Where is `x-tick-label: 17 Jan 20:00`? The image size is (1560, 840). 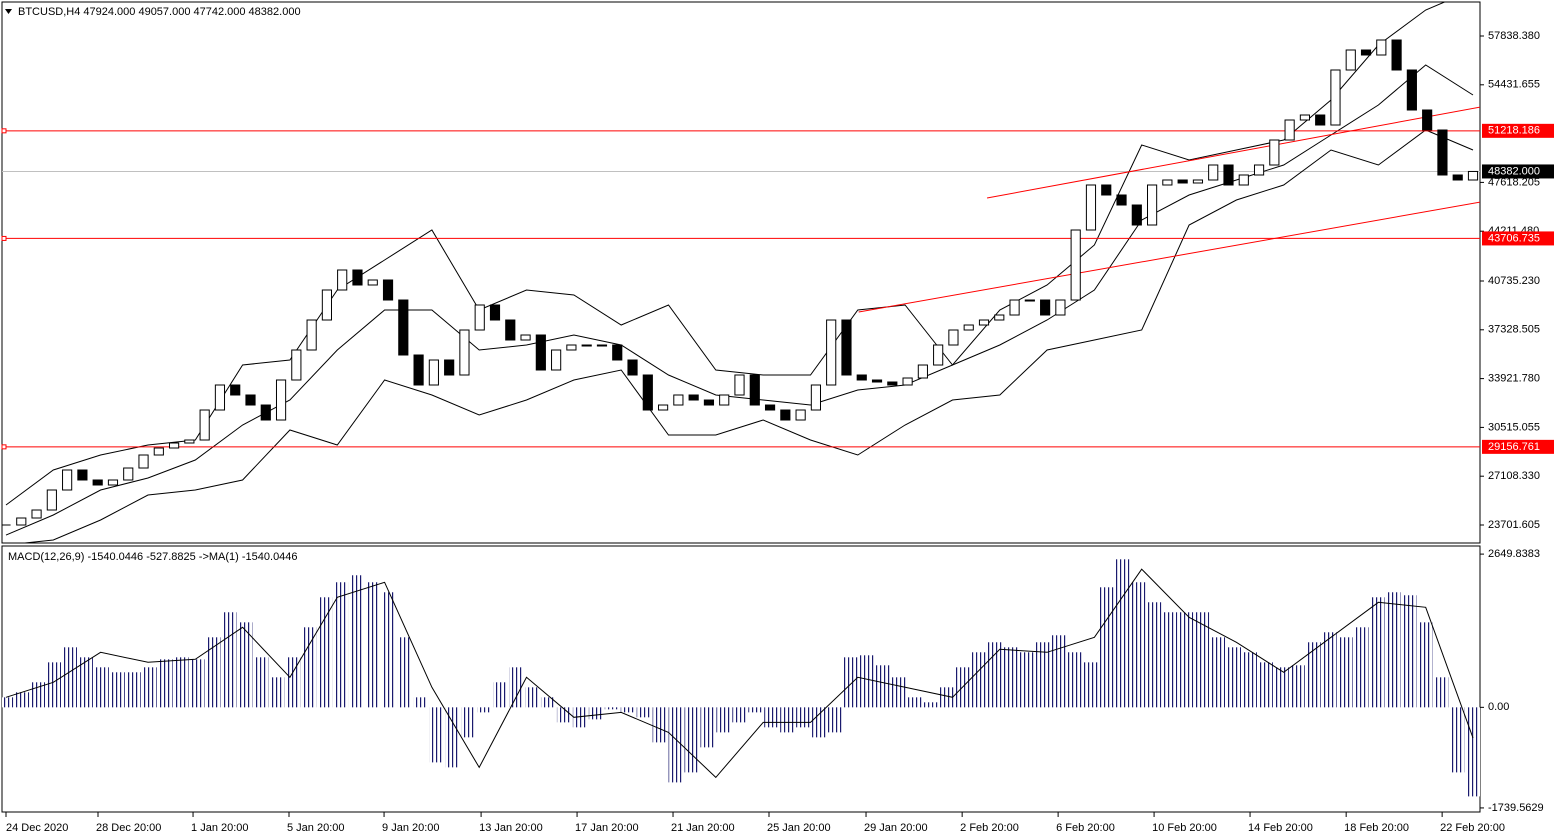 x-tick-label: 17 Jan 20:00 is located at coordinates (607, 828).